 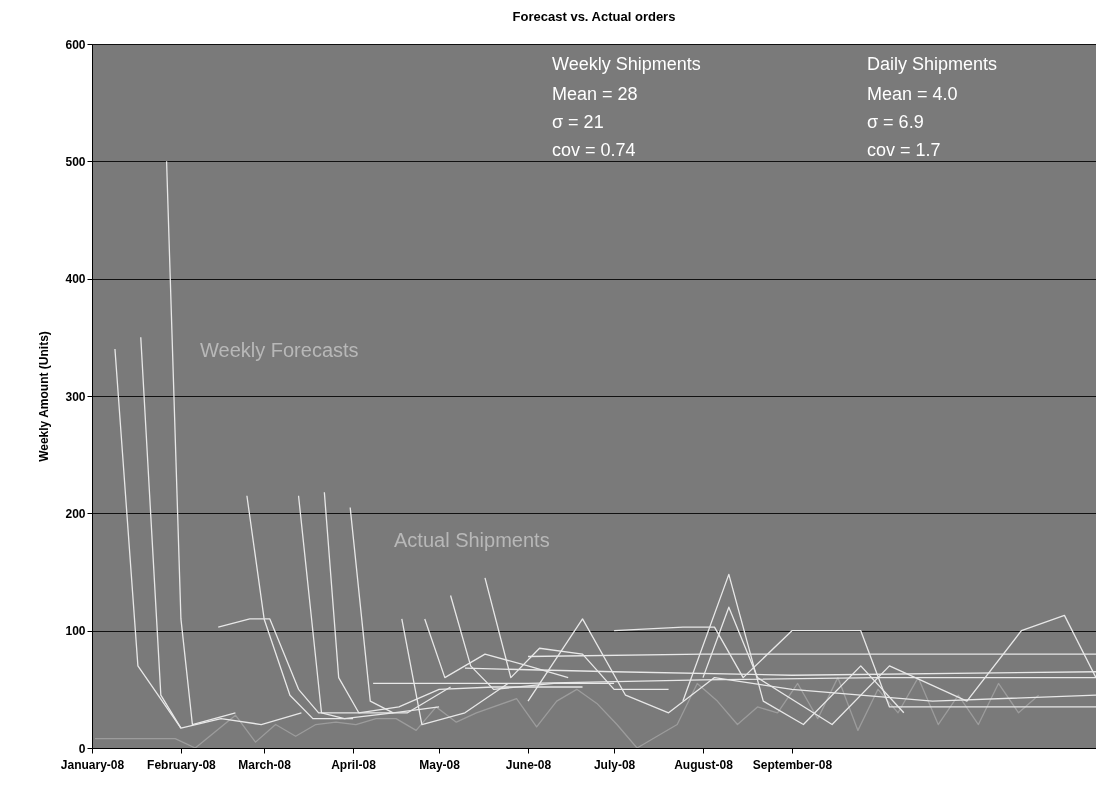 I want to click on y-tick-label: 0, so click(x=82, y=748).